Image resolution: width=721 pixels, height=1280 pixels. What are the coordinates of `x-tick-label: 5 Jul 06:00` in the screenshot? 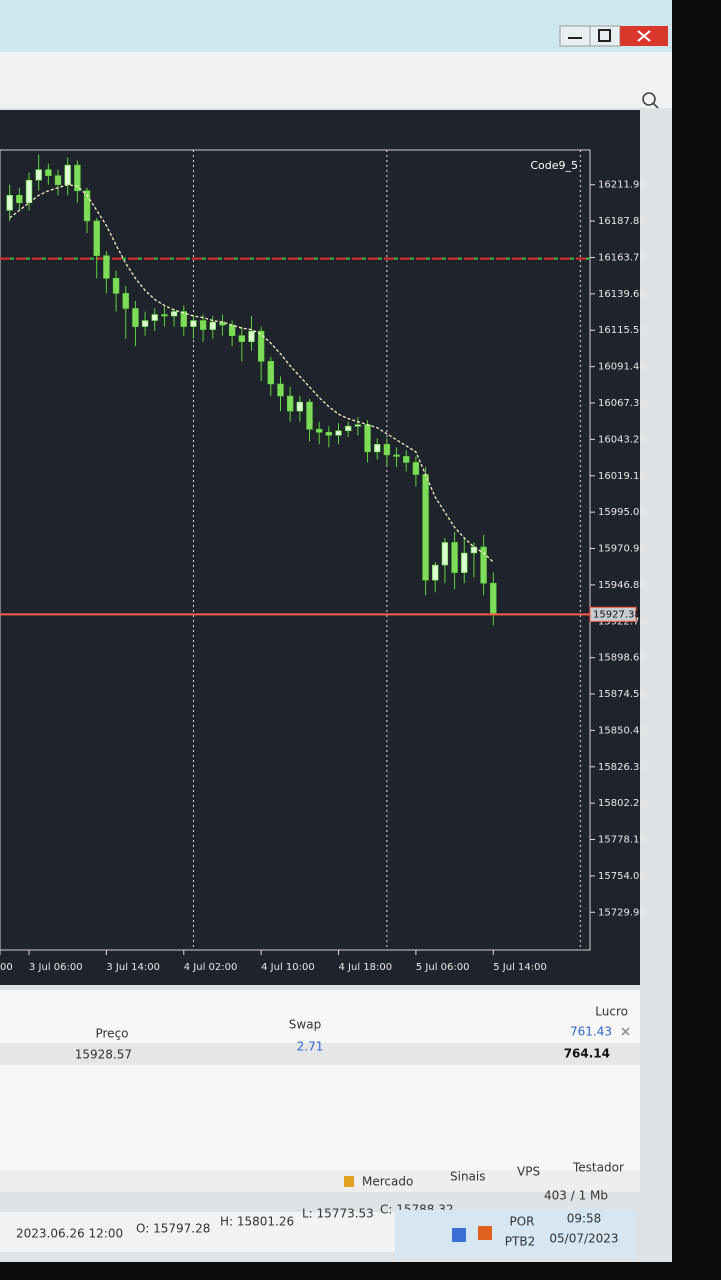 It's located at (443, 967).